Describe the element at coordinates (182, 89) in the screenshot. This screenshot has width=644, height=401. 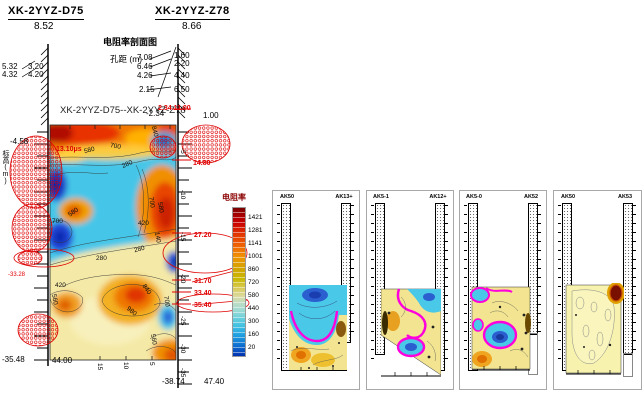
I see `depth-value: 6.50` at that location.